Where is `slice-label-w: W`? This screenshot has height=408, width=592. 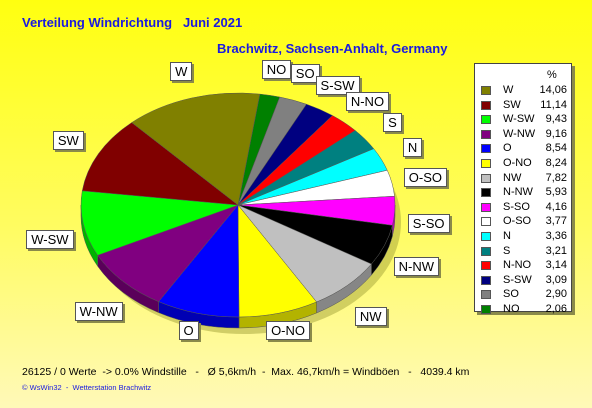 slice-label-w: W is located at coordinates (181, 71).